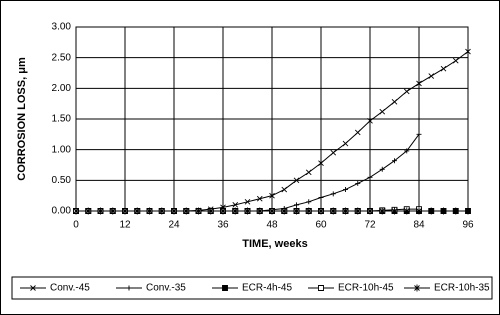  I want to click on x-tick-label: 48, so click(272, 225).